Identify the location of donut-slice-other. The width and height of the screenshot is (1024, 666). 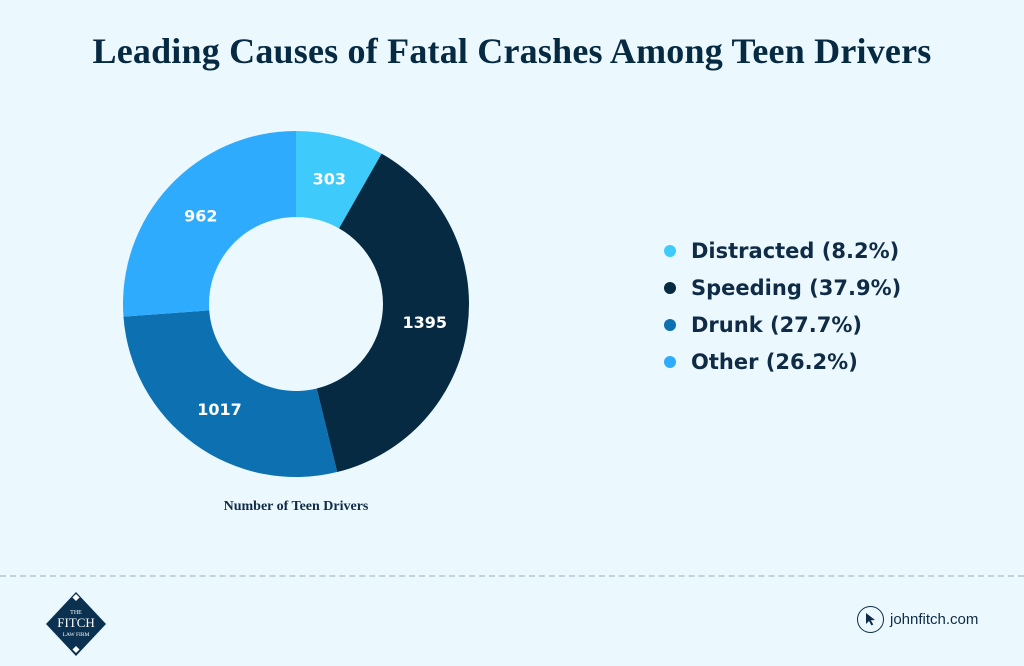
(209, 224).